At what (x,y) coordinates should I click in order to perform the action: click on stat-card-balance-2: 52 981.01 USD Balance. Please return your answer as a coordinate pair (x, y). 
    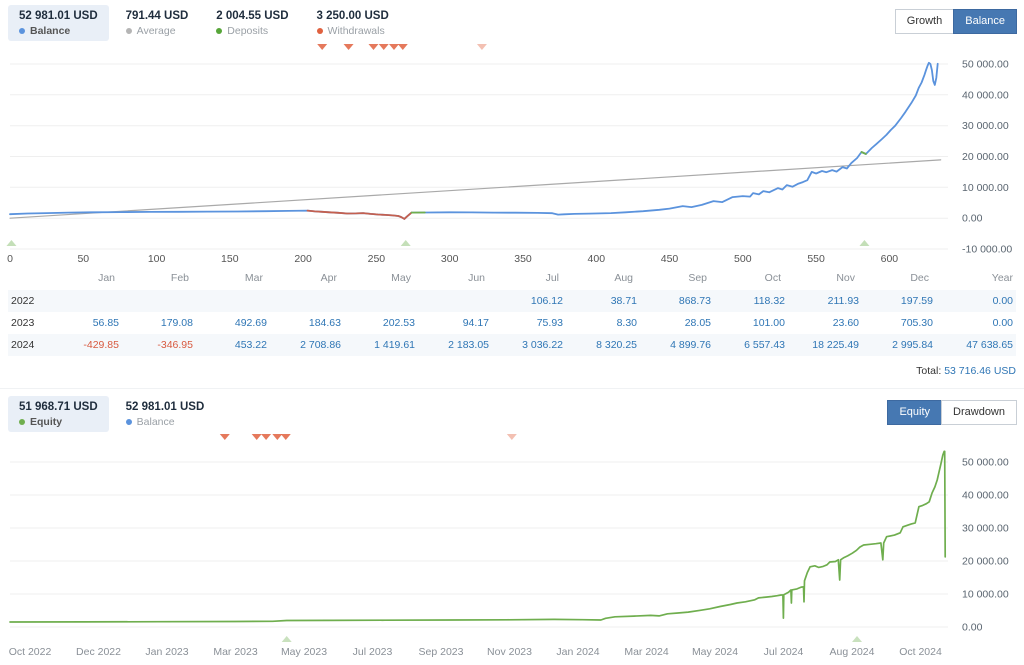
    Looking at the image, I should click on (165, 414).